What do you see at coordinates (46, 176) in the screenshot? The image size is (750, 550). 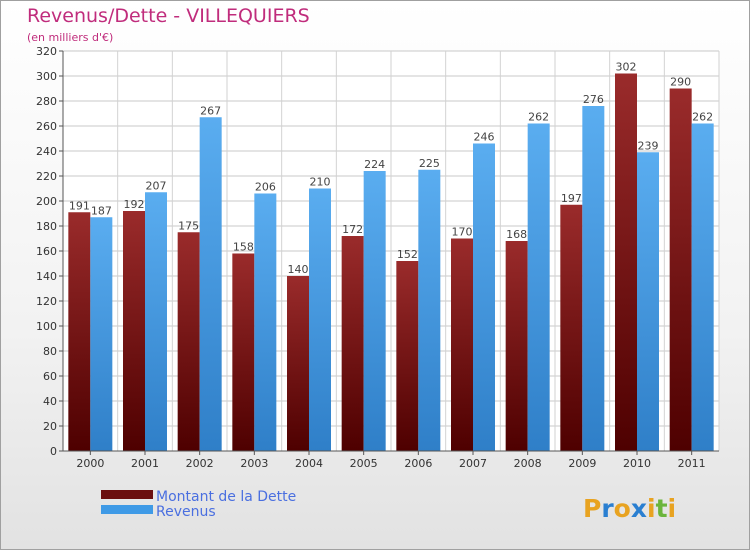 I see `y-tick-label: 220` at bounding box center [46, 176].